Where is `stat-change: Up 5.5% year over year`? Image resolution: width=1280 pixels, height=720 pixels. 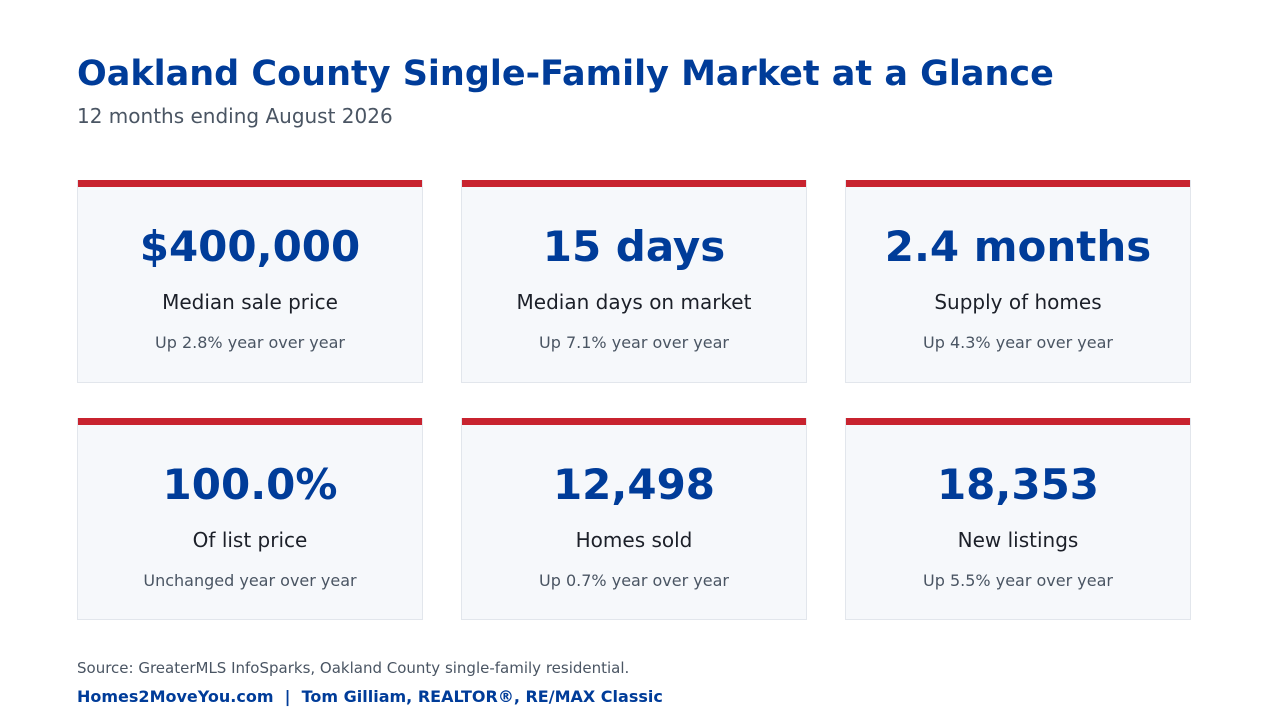
stat-change: Up 5.5% year over year is located at coordinates (1018, 580).